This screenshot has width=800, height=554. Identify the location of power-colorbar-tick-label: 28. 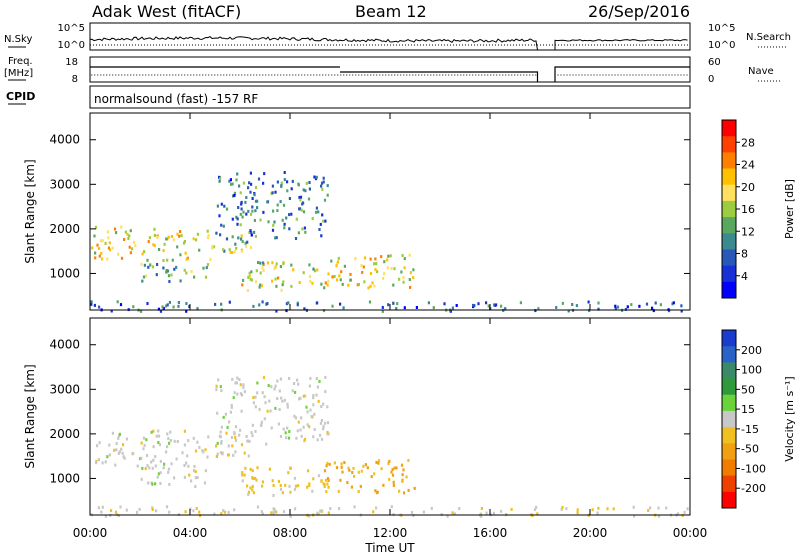
(748, 142).